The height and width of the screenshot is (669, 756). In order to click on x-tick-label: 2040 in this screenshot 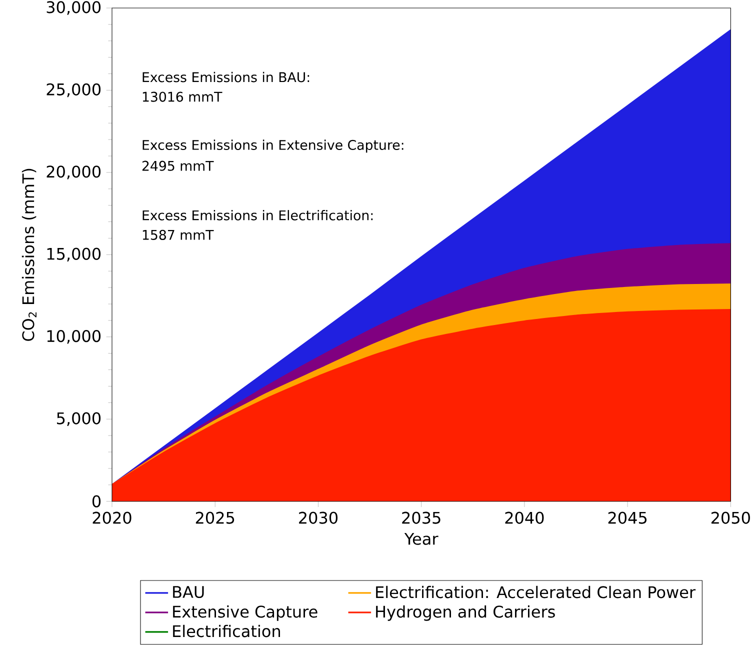, I will do `click(524, 518)`.